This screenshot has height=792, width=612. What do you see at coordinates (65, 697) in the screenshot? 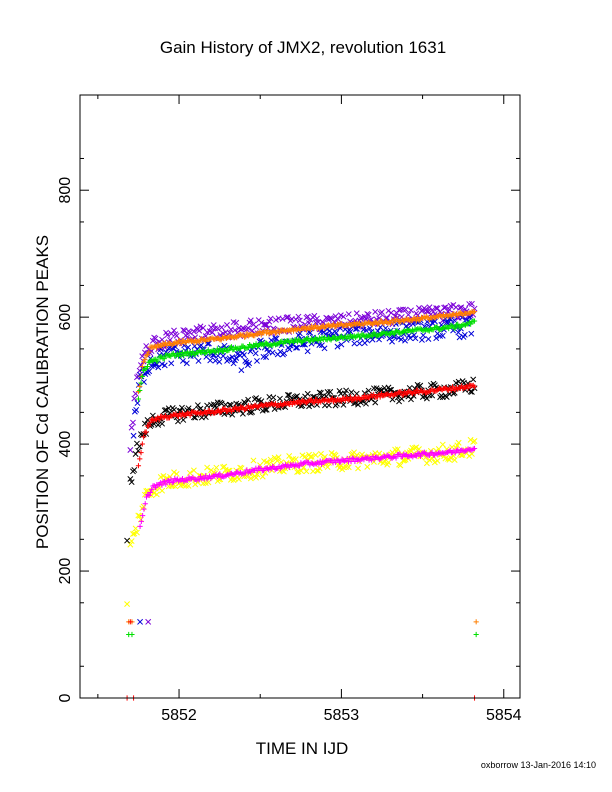
I see `y-tick-label: 0` at bounding box center [65, 697].